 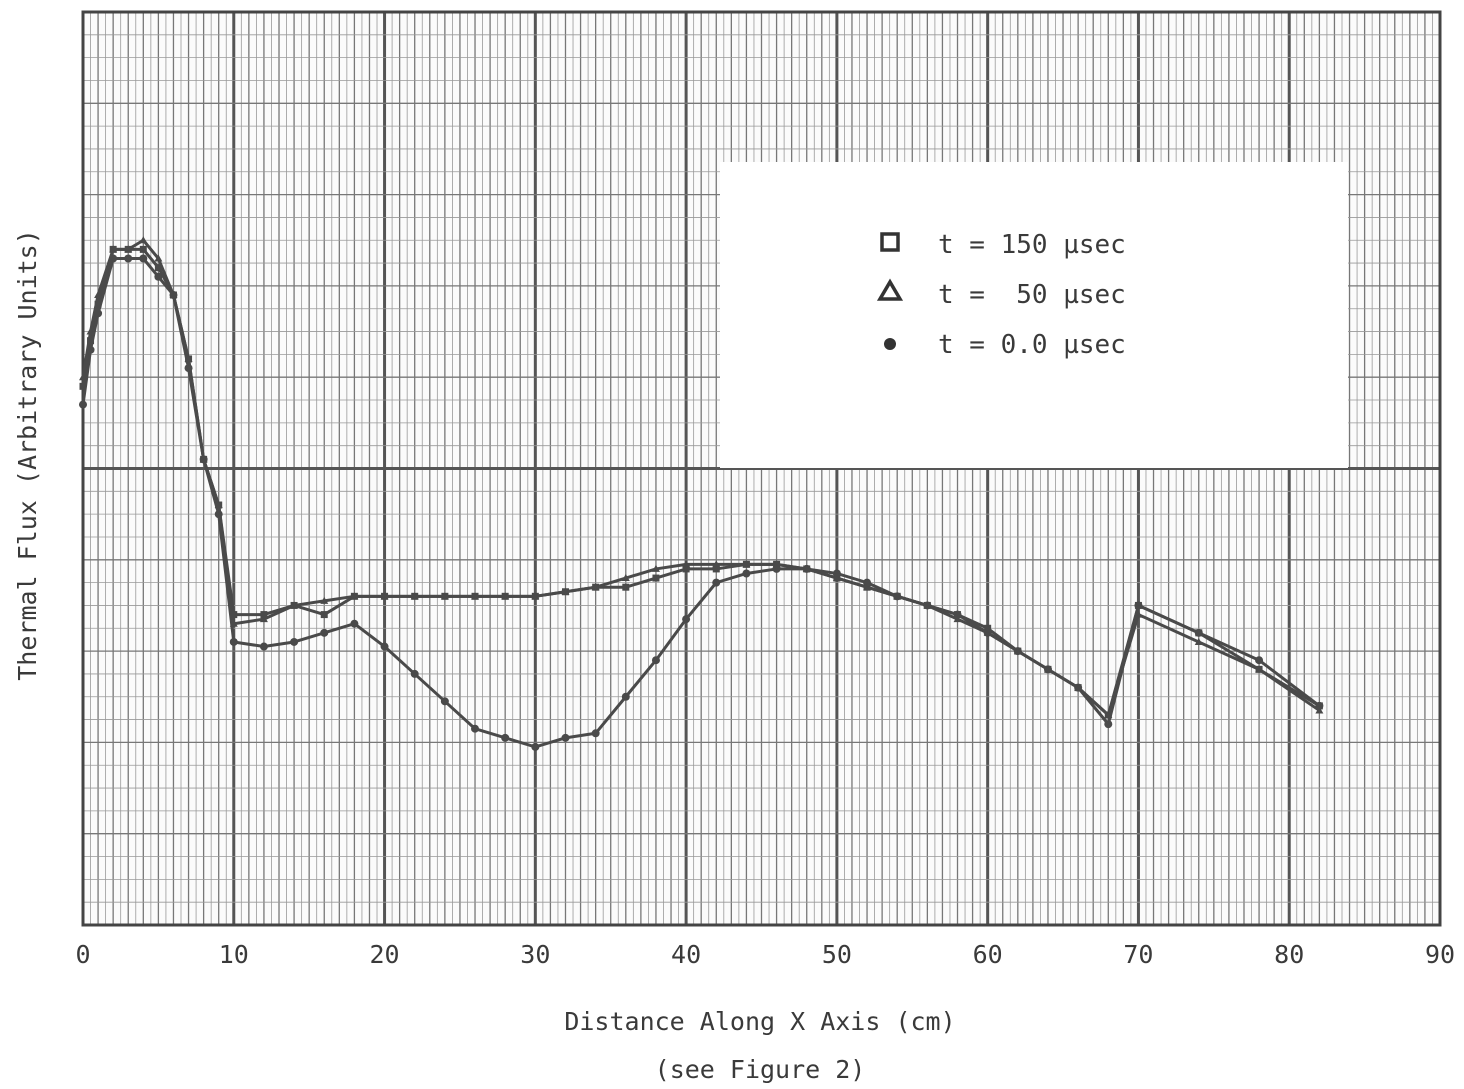 I want to click on y-axis-title: Thermal Flux (Arbitrary Units), so click(x=27, y=455).